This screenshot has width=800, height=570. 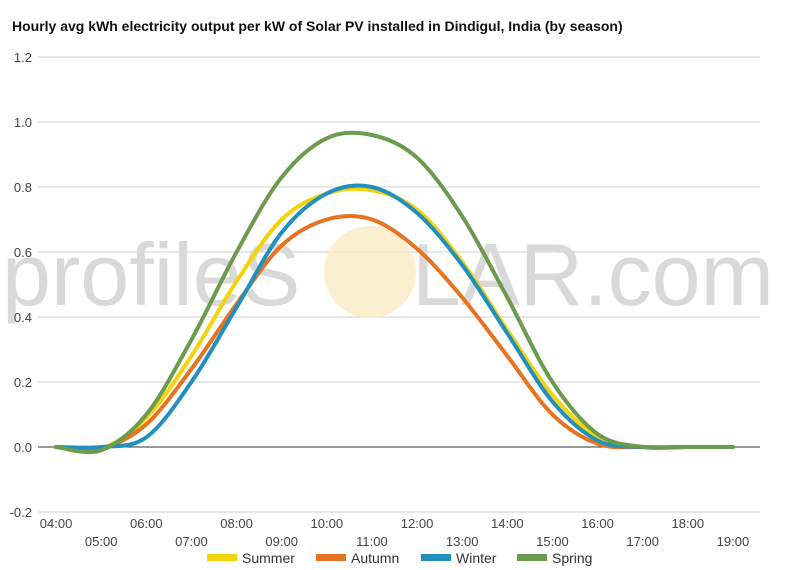 What do you see at coordinates (462, 541) in the screenshot?
I see `x-tick-label: 13:00` at bounding box center [462, 541].